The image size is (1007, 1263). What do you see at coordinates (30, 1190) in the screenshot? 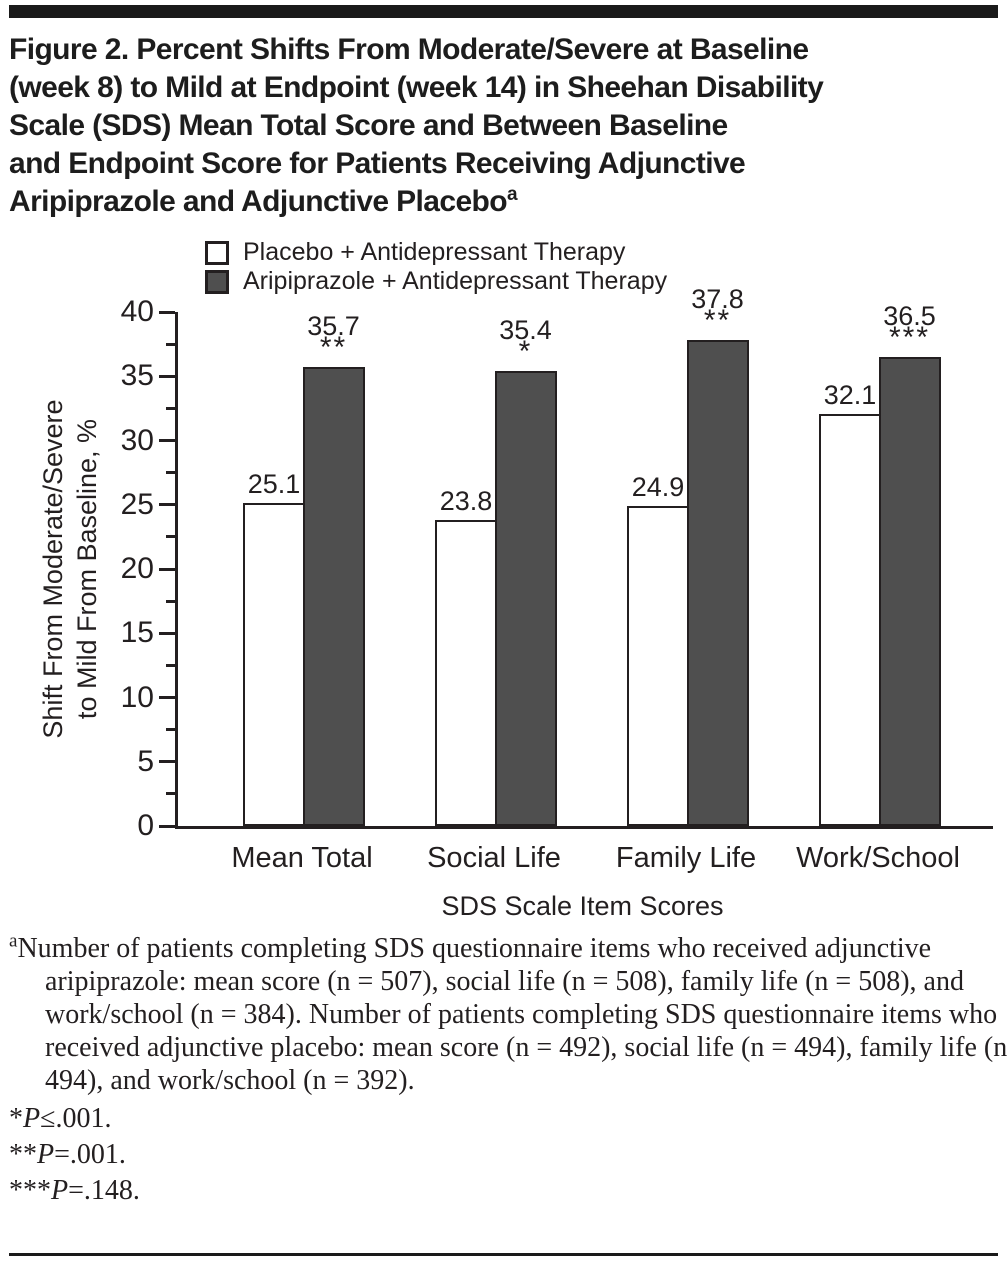
I see `pvalue-stars: ***` at bounding box center [30, 1190].